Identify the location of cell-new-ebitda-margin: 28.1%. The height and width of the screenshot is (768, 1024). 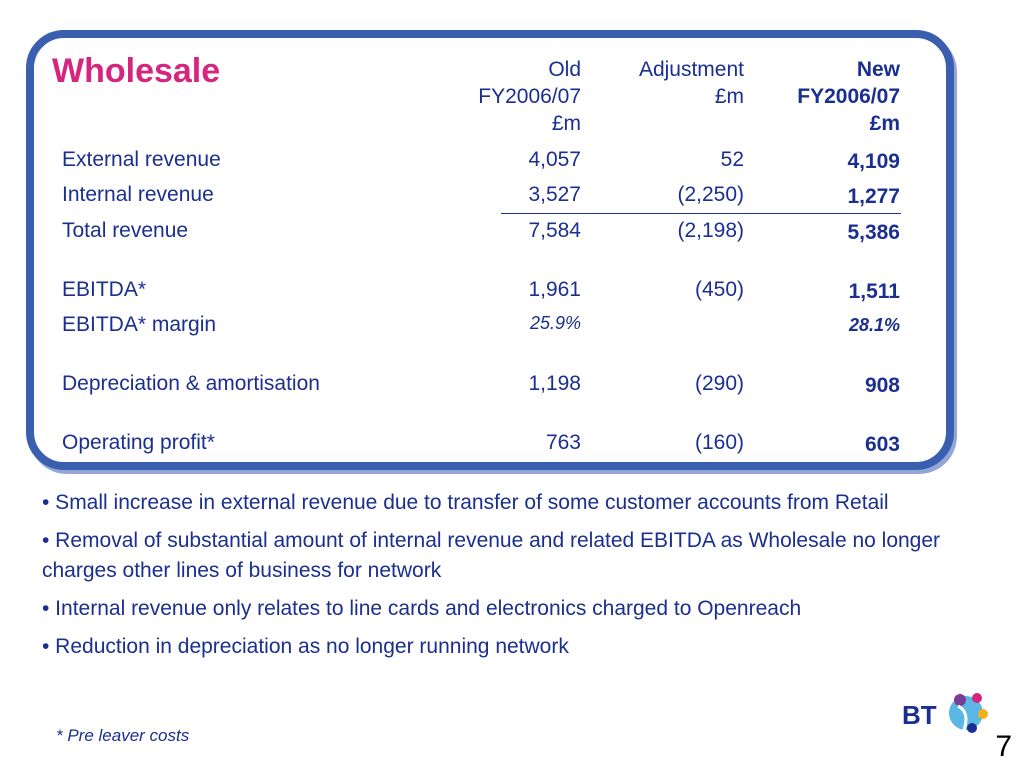
(874, 325).